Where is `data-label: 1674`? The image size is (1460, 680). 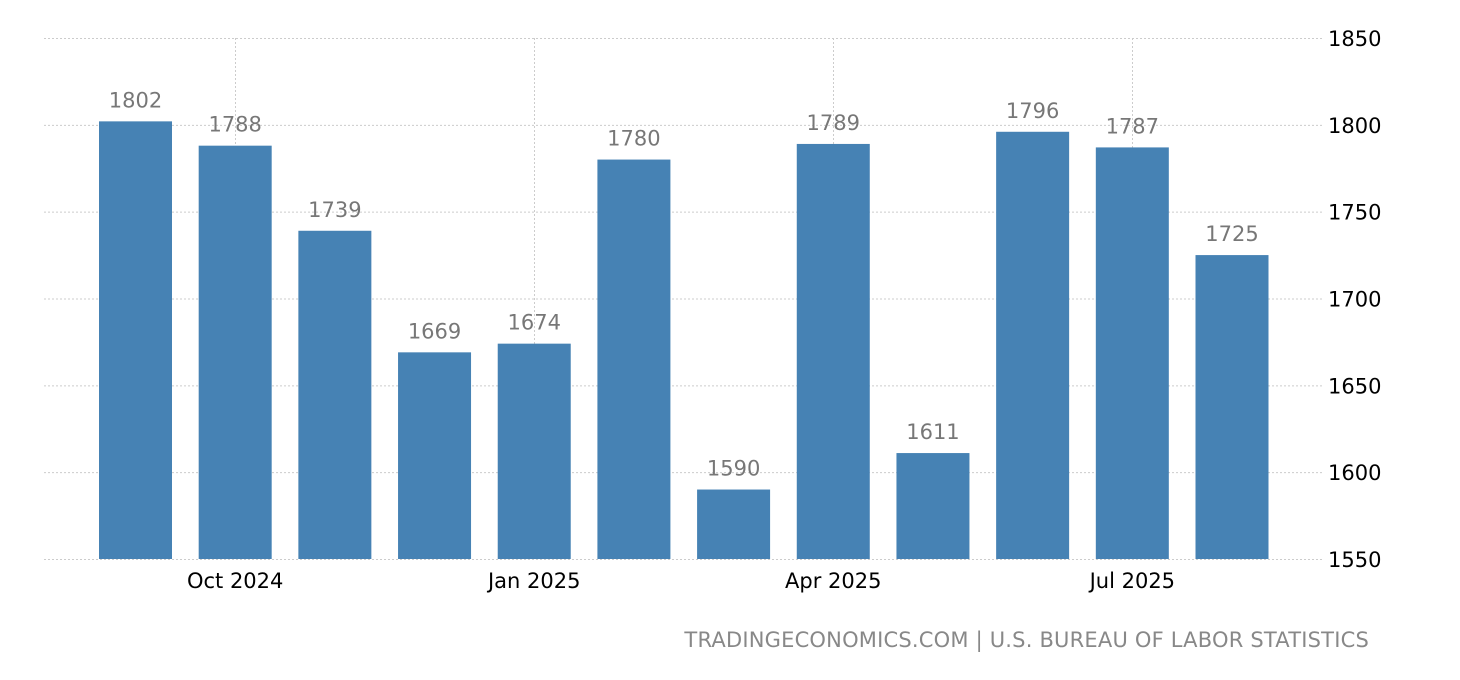 data-label: 1674 is located at coordinates (534, 323).